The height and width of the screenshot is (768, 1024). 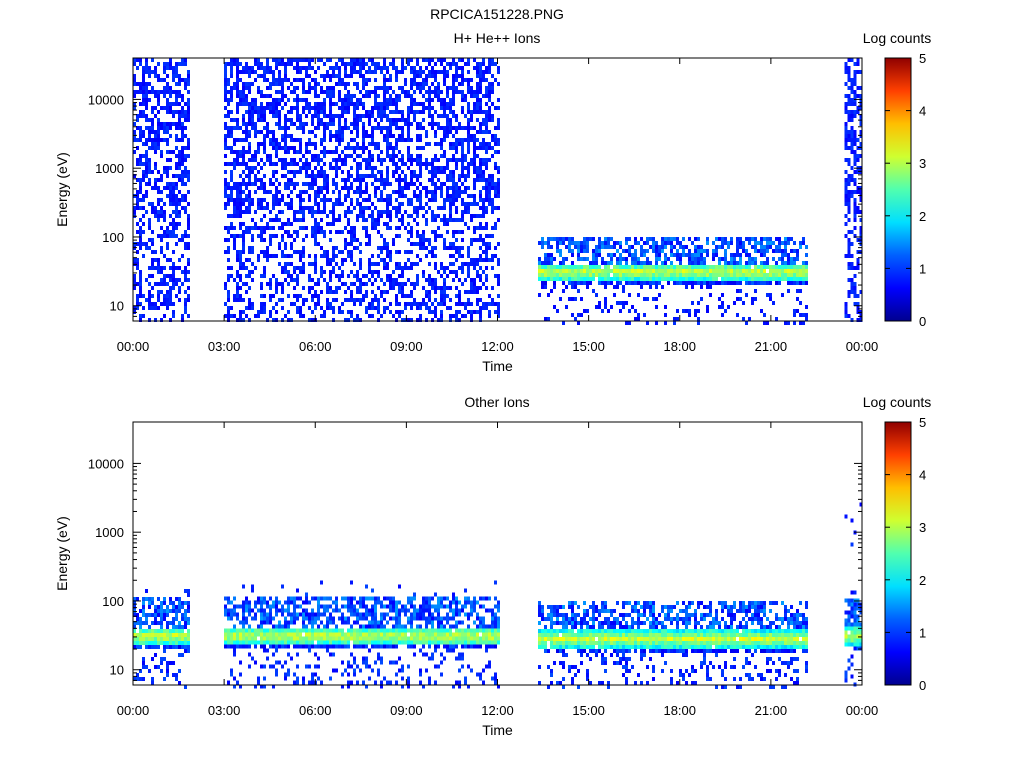 I want to click on y-tick-label: 100, so click(x=113, y=237).